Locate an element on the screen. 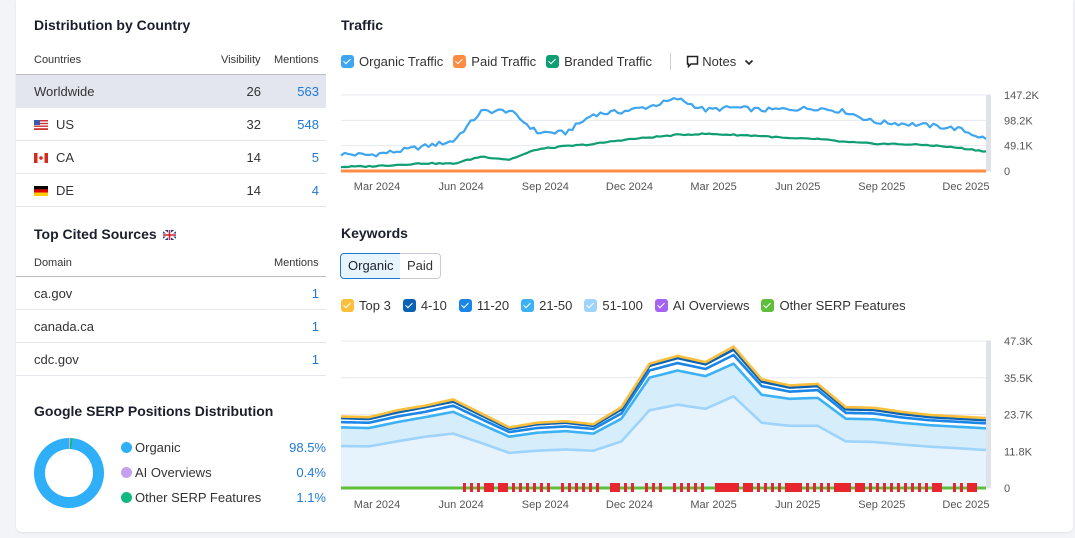 Image resolution: width=1075 pixels, height=538 pixels. col-cited-mentions: Mentions is located at coordinates (296, 263).